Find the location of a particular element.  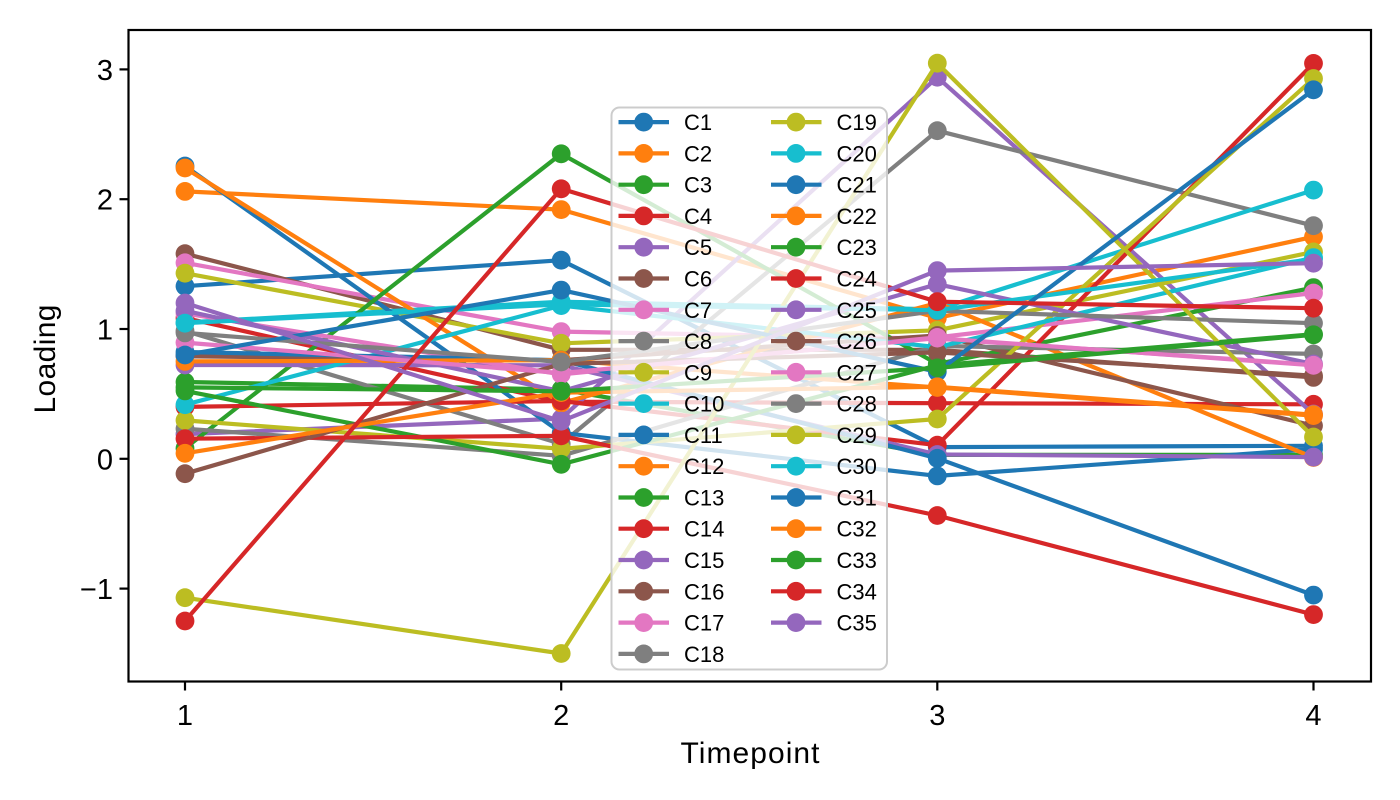

svg-text: C15 is located at coordinates (704, 560).